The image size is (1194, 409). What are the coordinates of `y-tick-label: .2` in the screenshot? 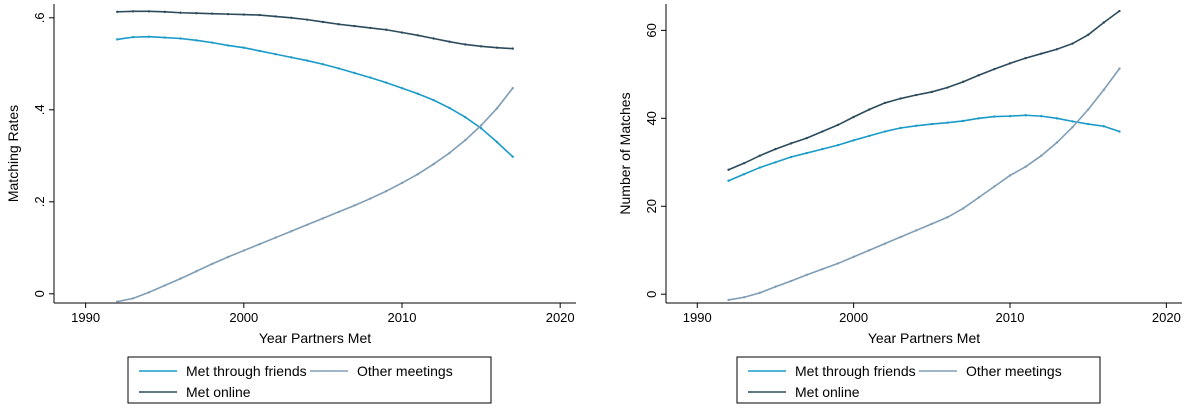 It's located at (39, 201).